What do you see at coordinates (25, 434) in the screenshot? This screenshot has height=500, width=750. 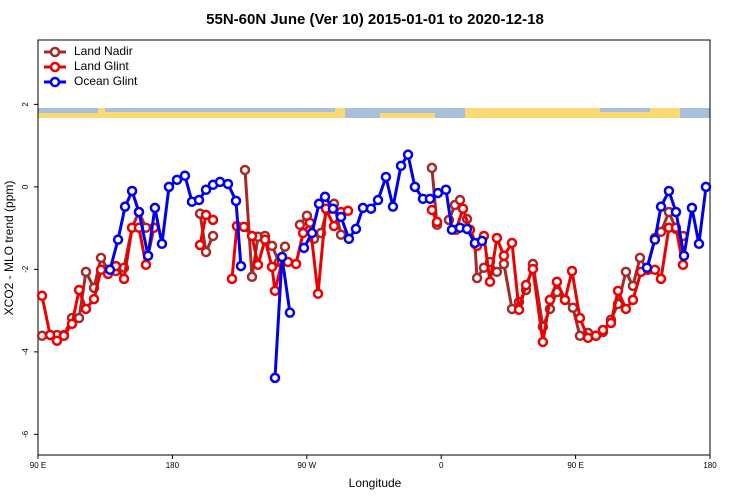 I see `y-tick-label: -6` at bounding box center [25, 434].